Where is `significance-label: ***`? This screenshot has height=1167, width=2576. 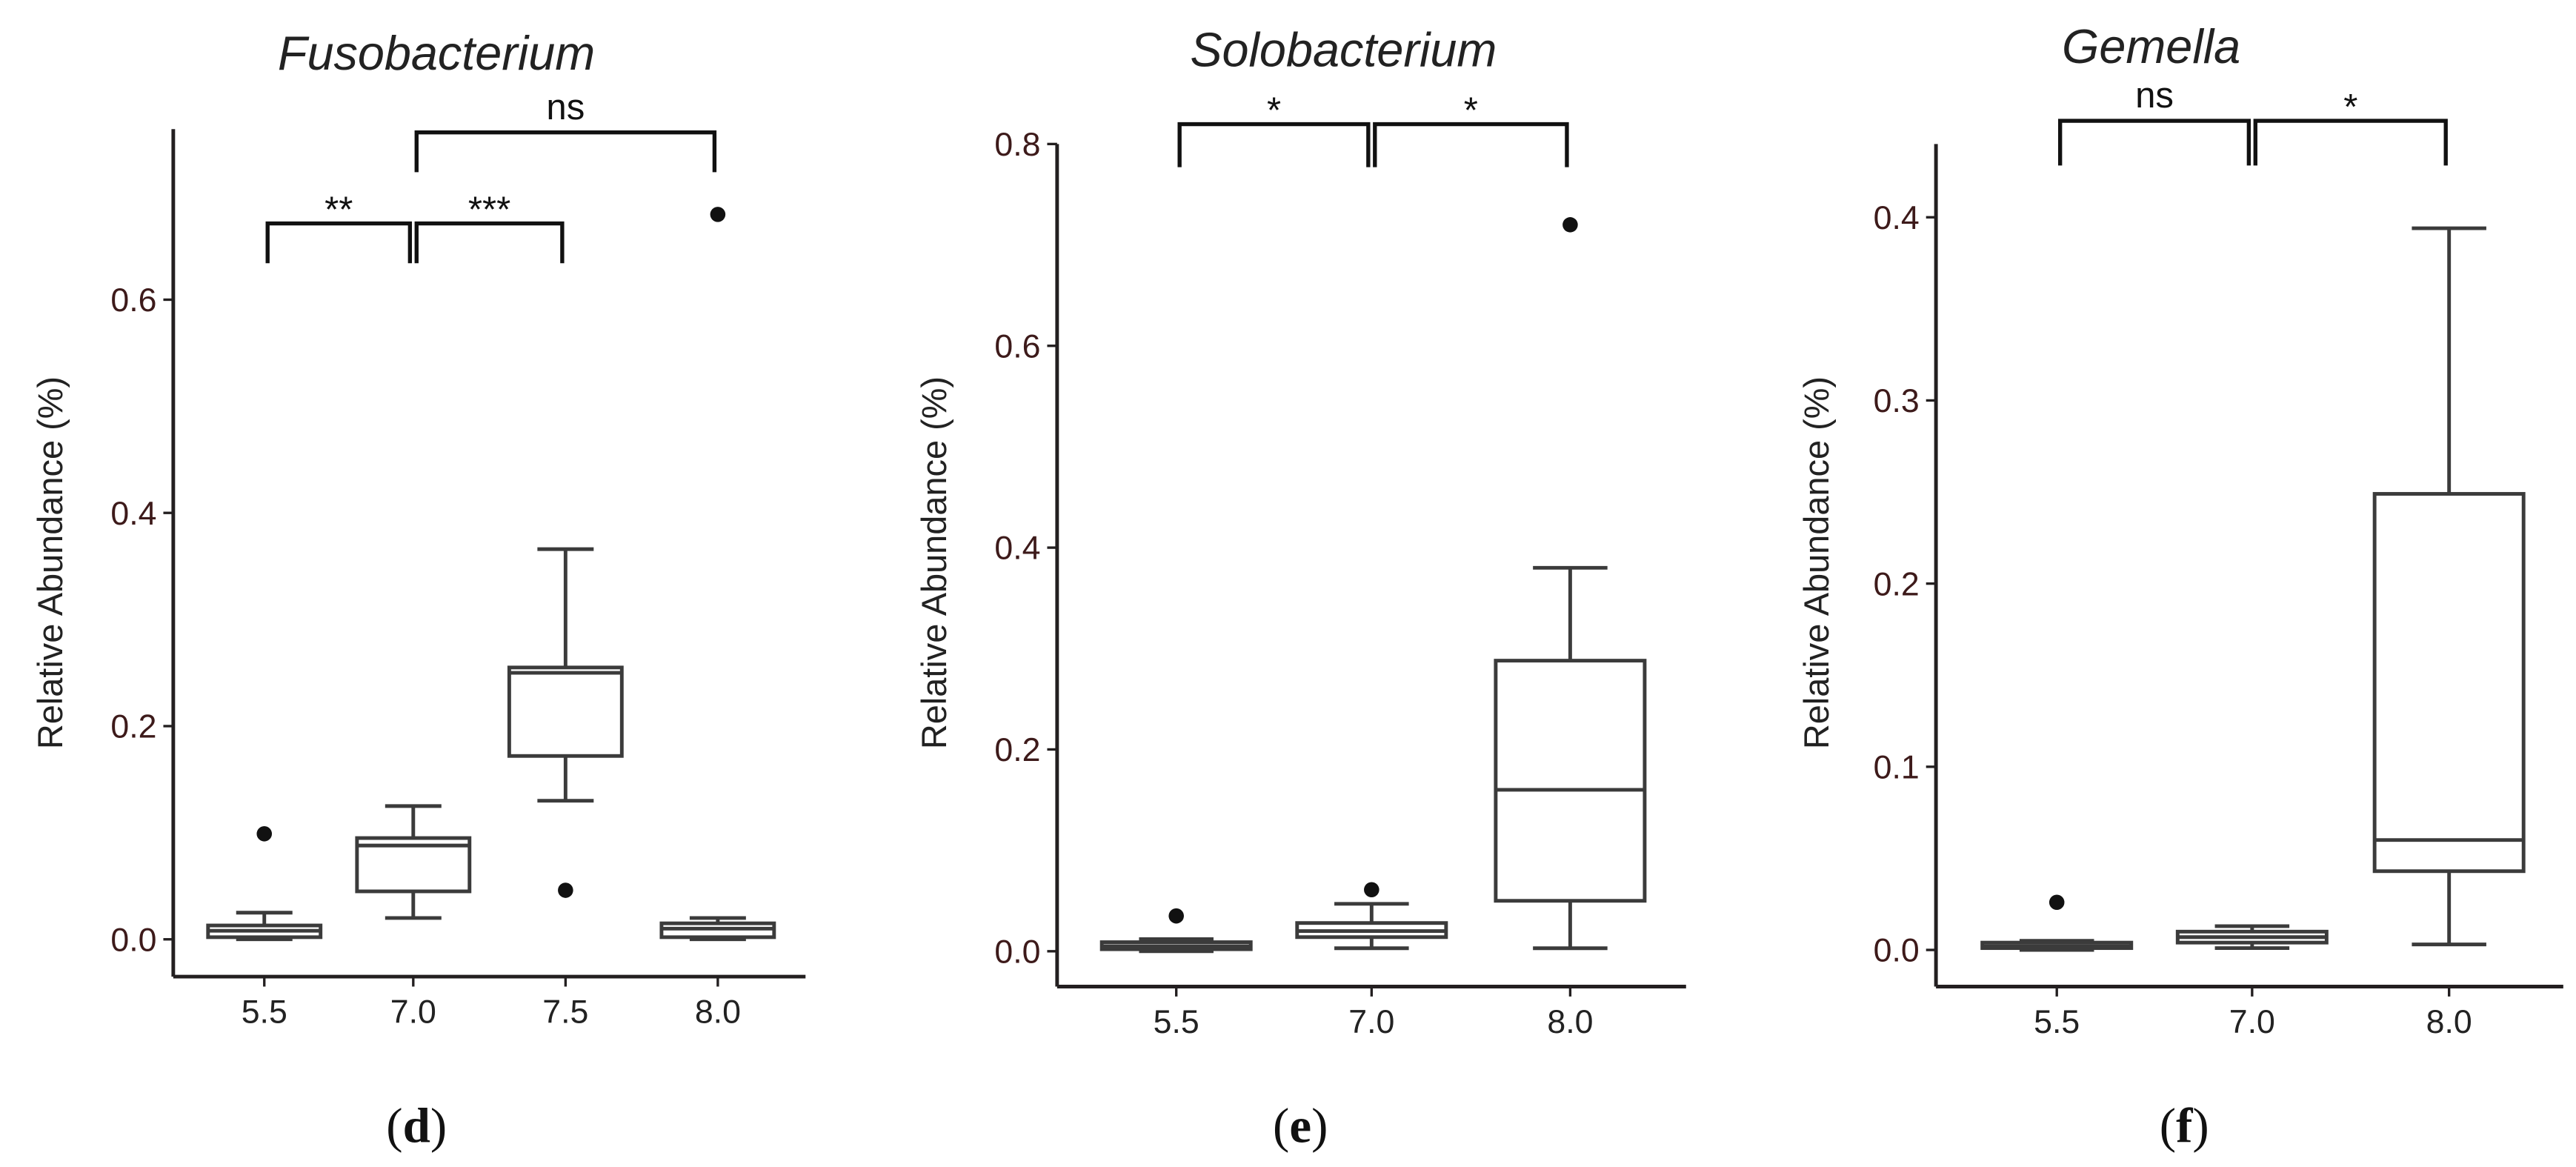 significance-label: *** is located at coordinates (489, 210).